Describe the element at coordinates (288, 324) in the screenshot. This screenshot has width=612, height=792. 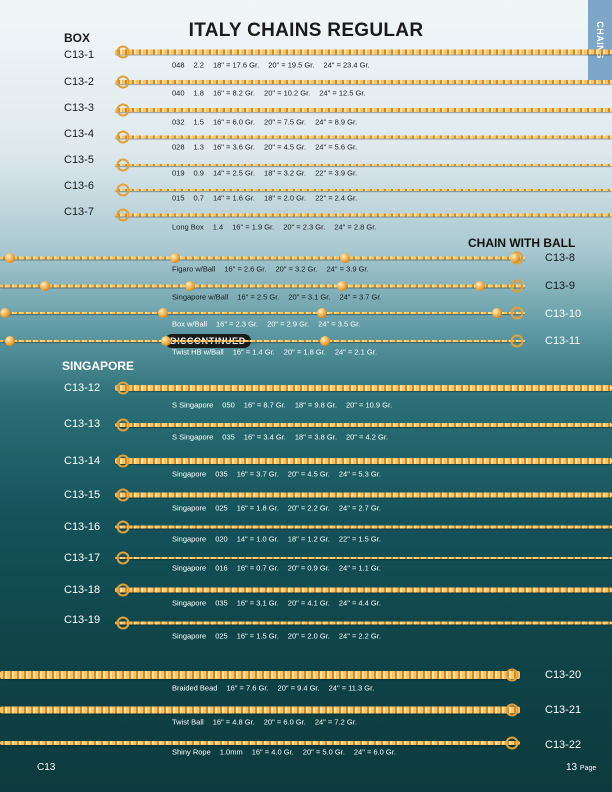
I see `spec-field: 20" = 2.9 Gr.` at that location.